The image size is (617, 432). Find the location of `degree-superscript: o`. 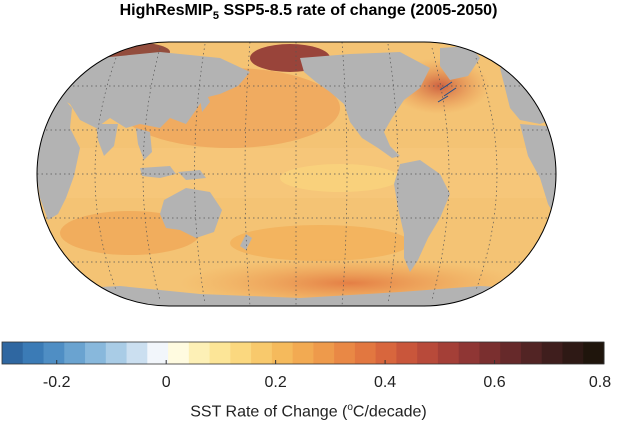

degree-superscript: o is located at coordinates (350, 407).